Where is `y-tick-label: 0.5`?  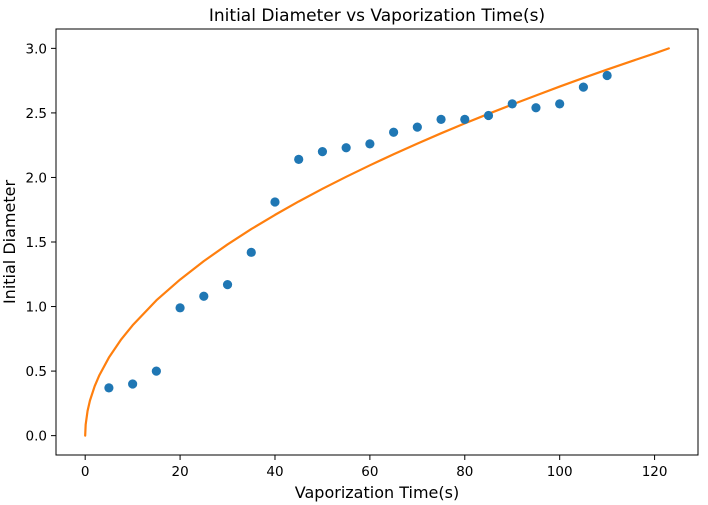 y-tick-label: 0.5 is located at coordinates (36, 372).